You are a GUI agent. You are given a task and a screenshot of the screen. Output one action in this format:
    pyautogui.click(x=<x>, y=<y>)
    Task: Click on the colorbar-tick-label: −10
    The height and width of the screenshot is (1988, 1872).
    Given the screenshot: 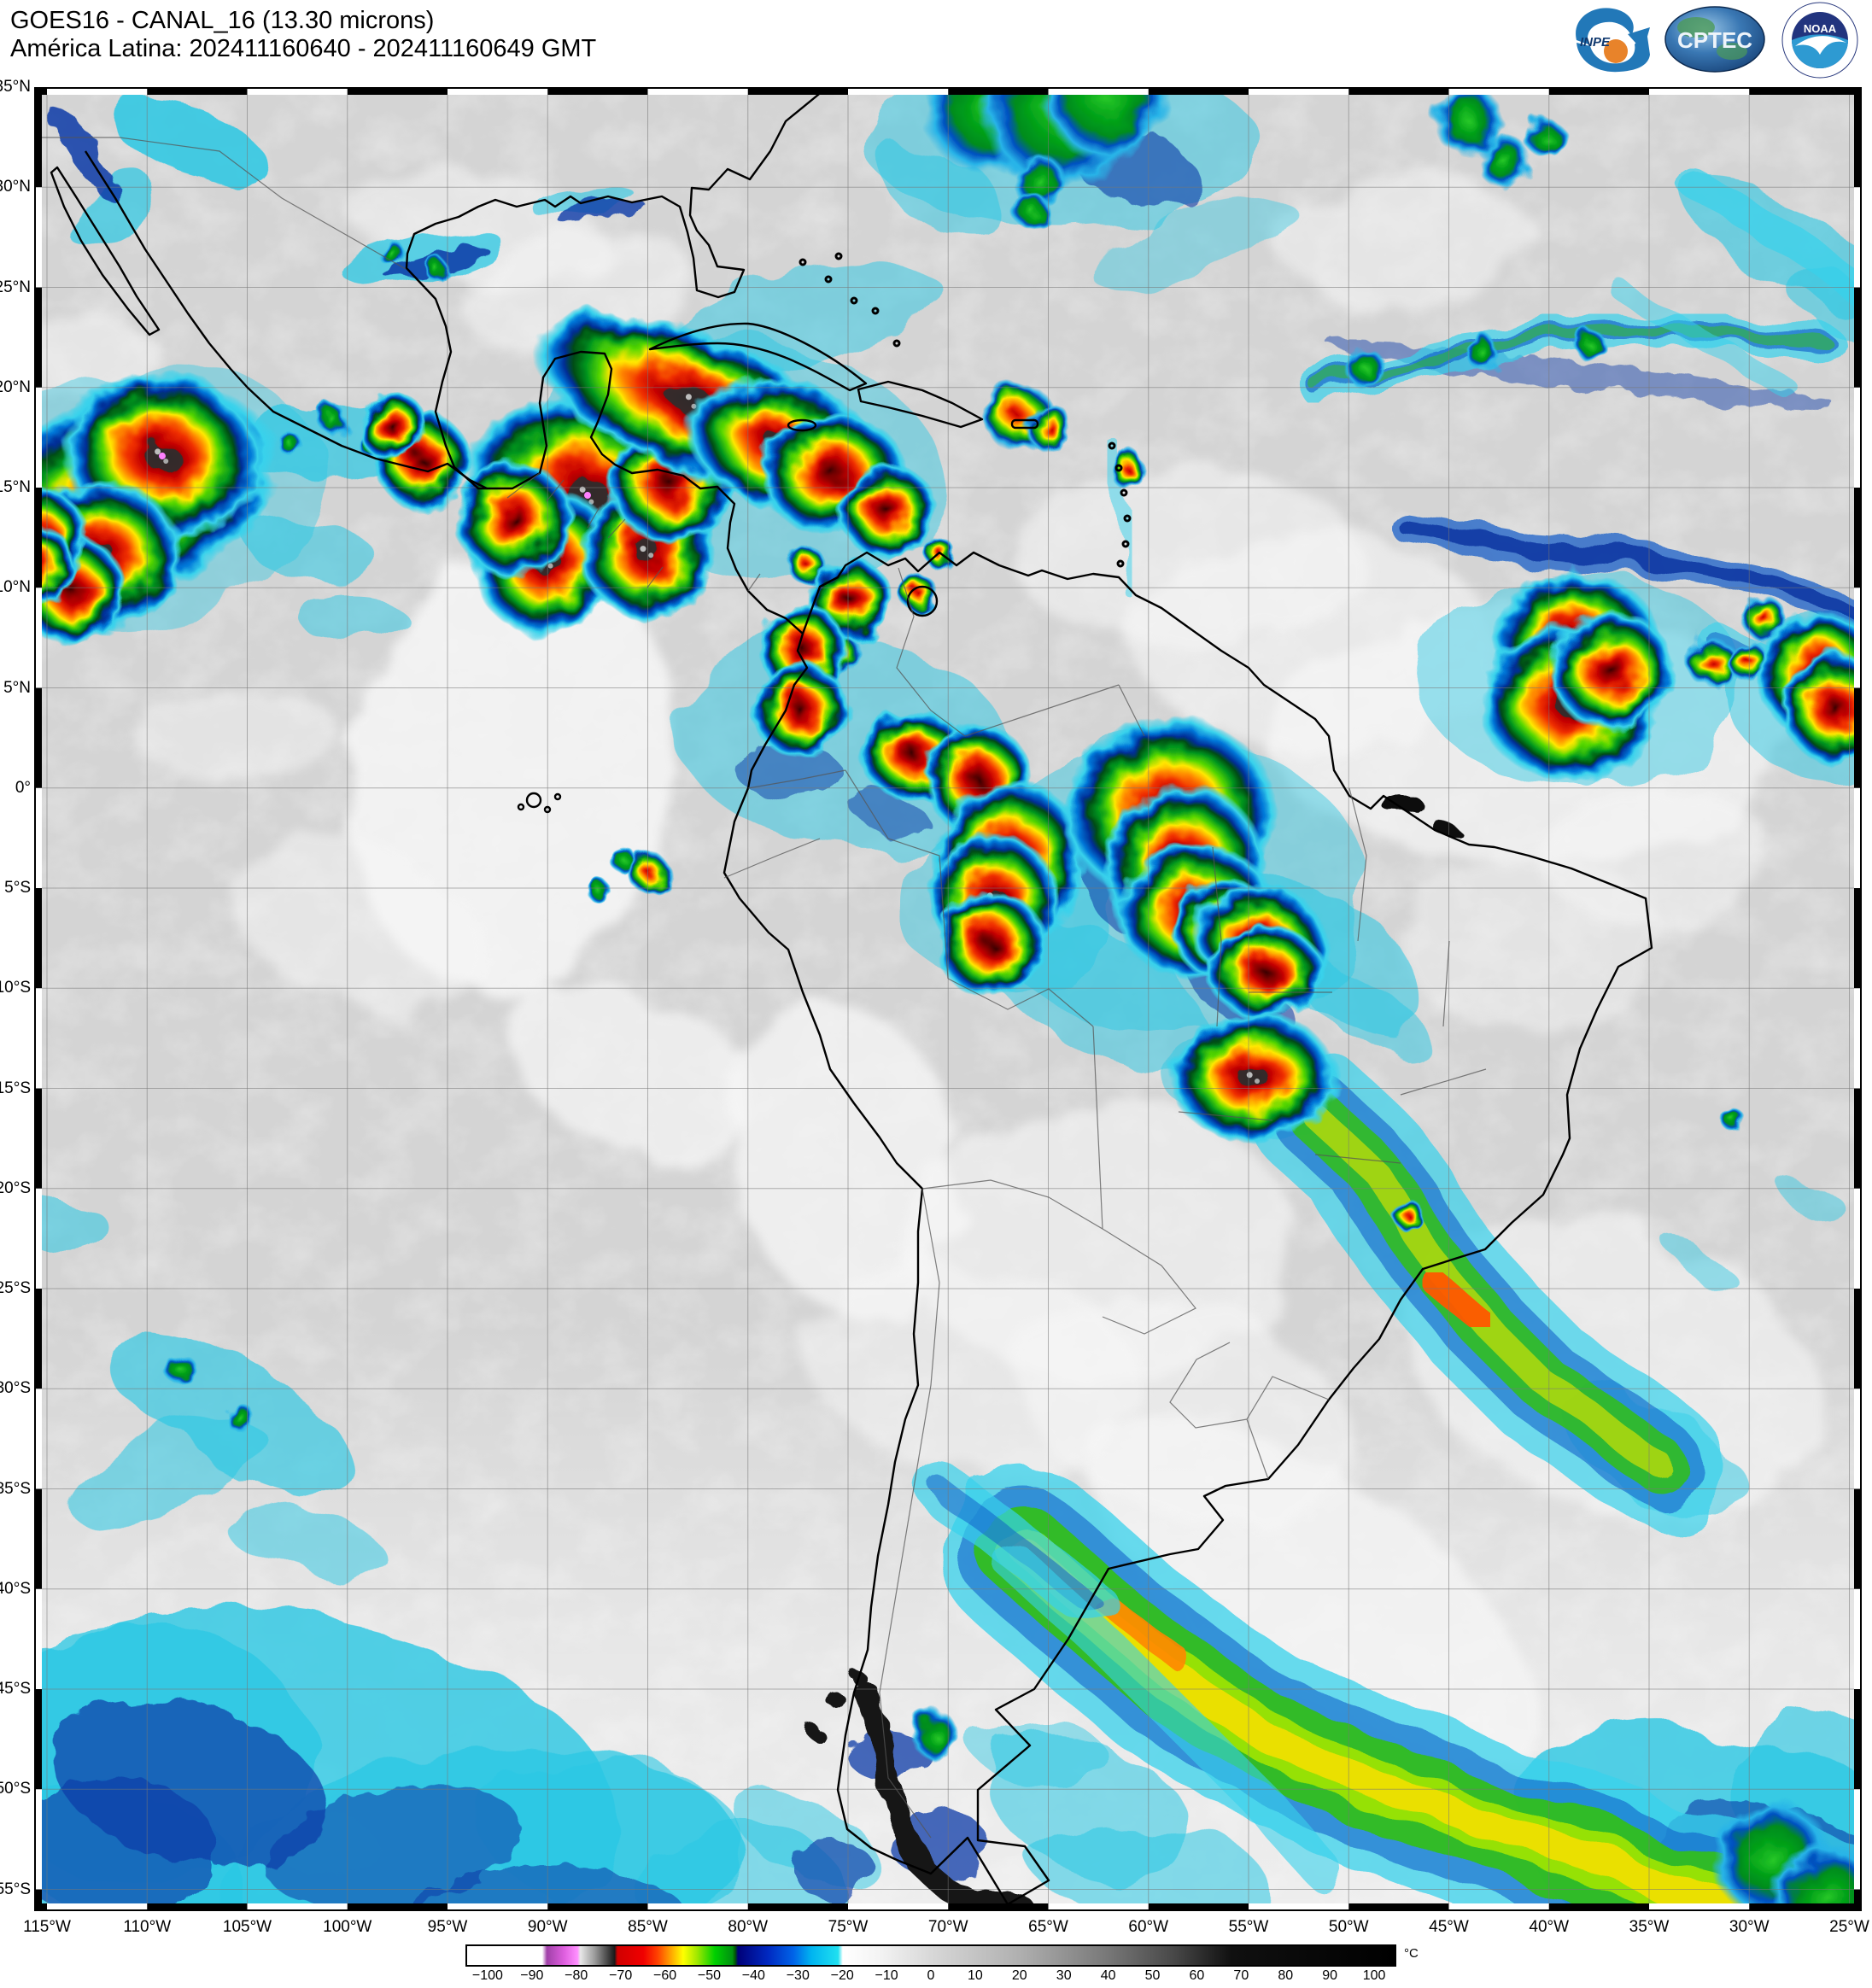 What is the action you would take?
    pyautogui.click(x=887, y=1975)
    